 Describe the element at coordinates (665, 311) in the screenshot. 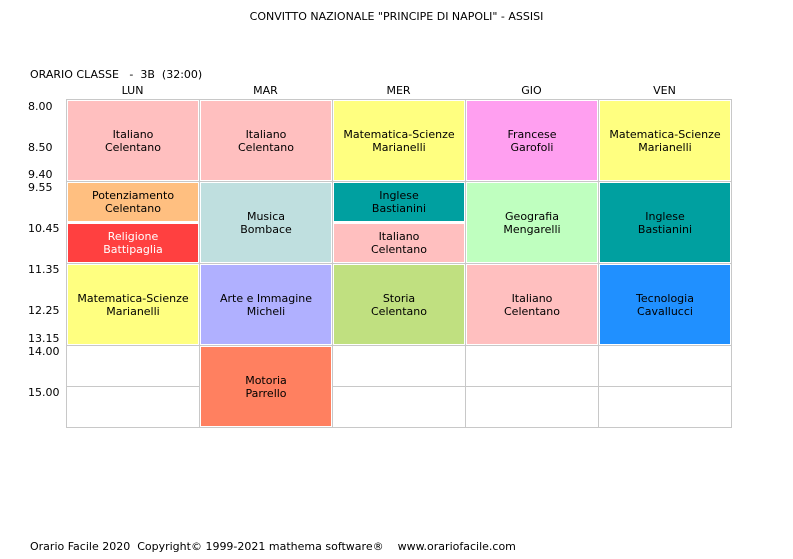

I see `lesson-teacher: Cavallucci` at that location.